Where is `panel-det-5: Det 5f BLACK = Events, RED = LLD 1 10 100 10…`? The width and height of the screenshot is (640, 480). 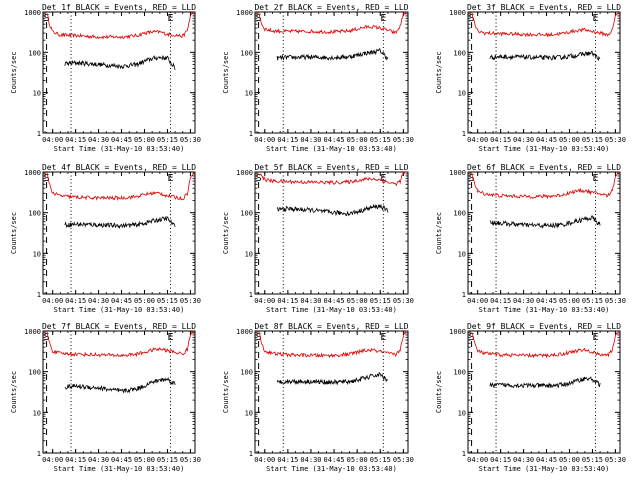 panel-det-5: Det 5f BLACK = Events, RED = LLD 1 10 100 10… is located at coordinates (318, 238).